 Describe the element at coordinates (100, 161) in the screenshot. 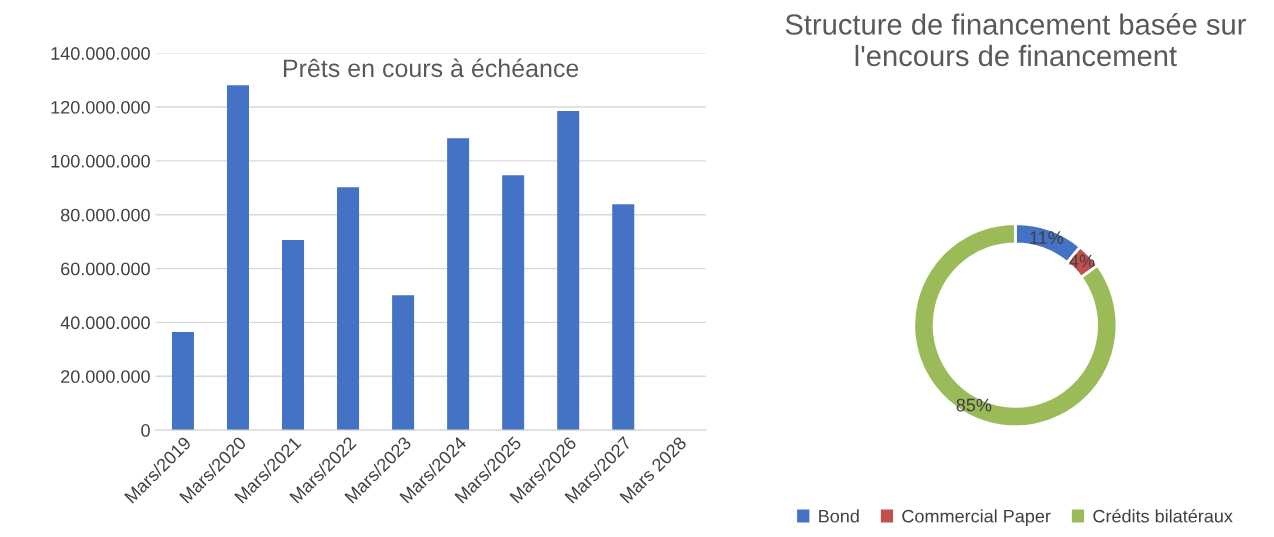

I see `y-tick-label: 100.000.000` at that location.